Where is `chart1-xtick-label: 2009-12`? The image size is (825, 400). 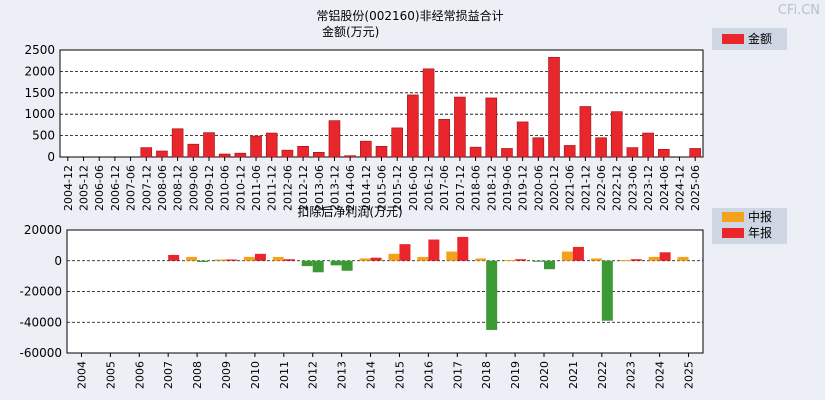
chart1-xtick-label: 2009-12 is located at coordinates (209, 188).